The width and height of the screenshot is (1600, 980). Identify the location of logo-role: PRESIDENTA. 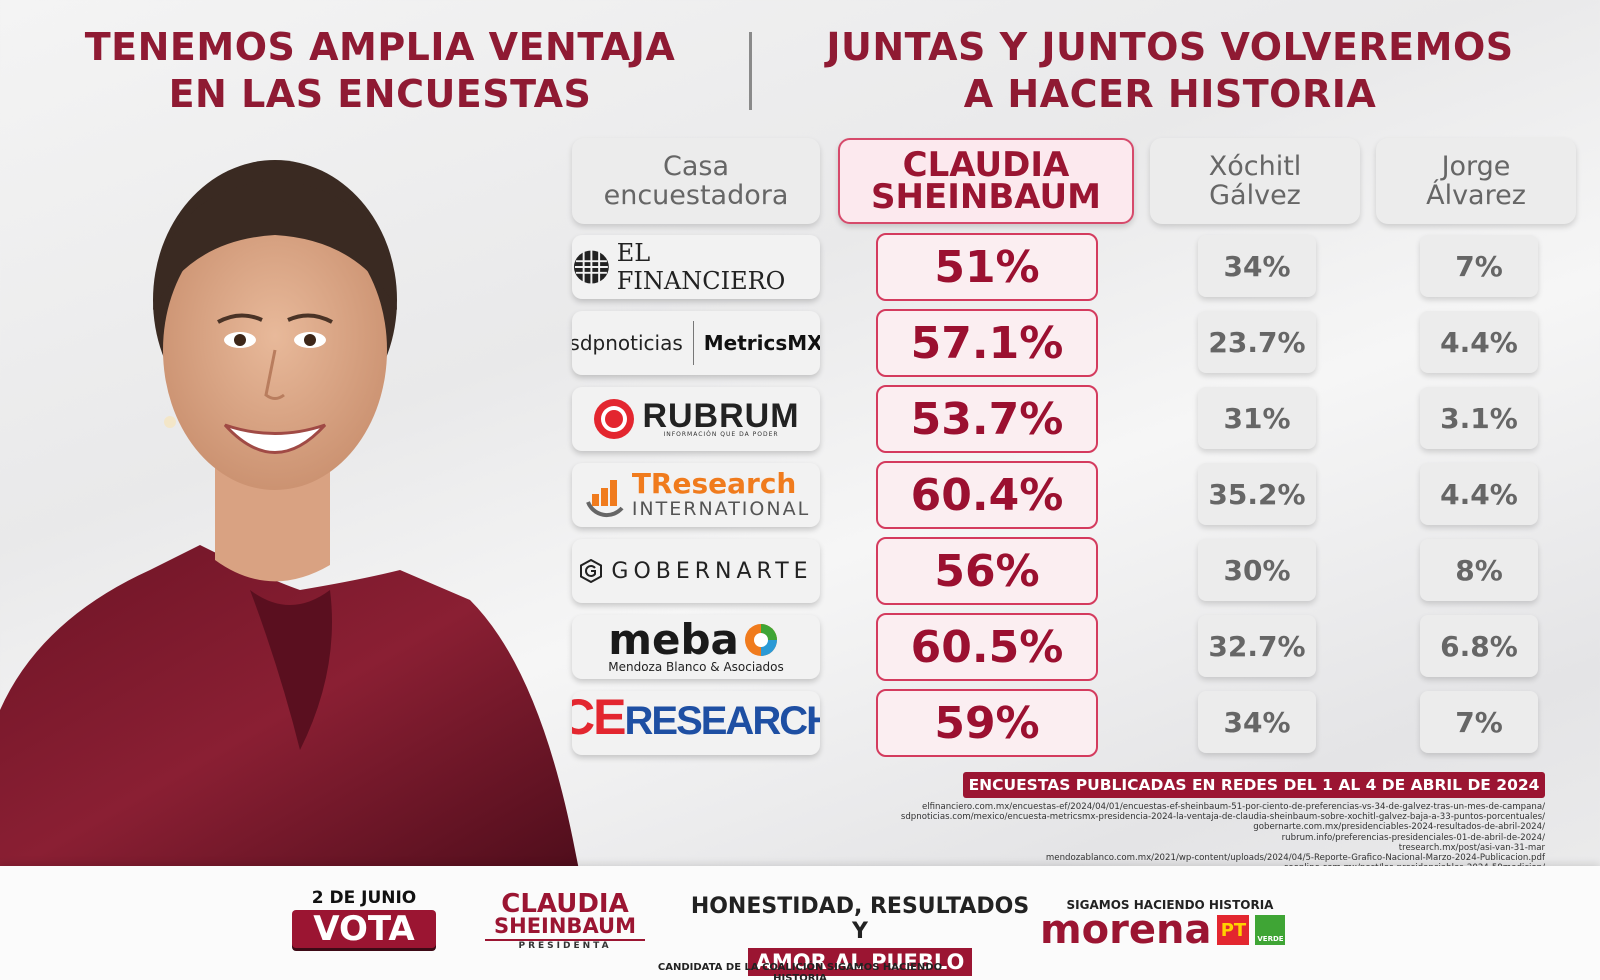
(565, 945).